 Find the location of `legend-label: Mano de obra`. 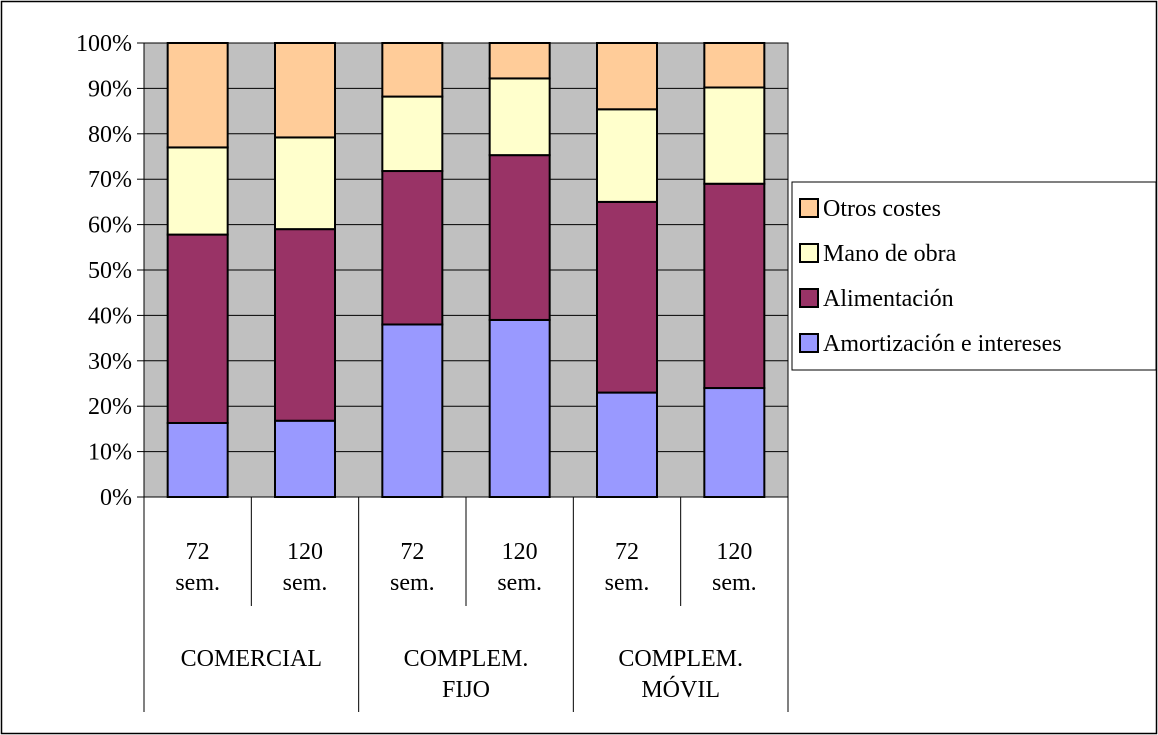

legend-label: Mano de obra is located at coordinates (890, 254).